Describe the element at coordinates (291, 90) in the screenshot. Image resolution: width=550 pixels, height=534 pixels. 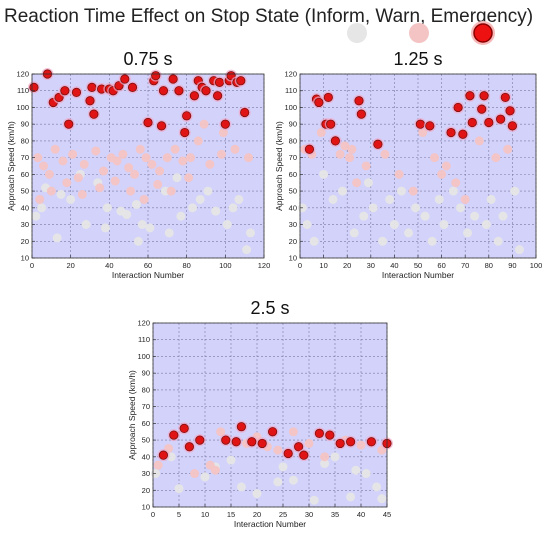
I see `y-tick-label: 110` at that location.